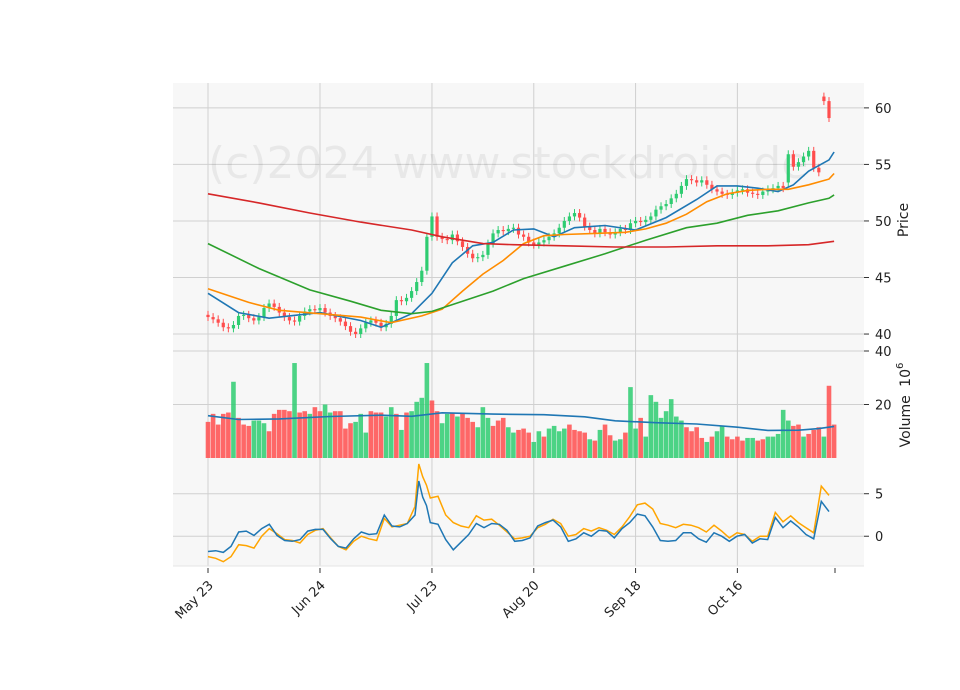  I want to click on volume-axis-label-text: Volume 106, so click(904, 405).